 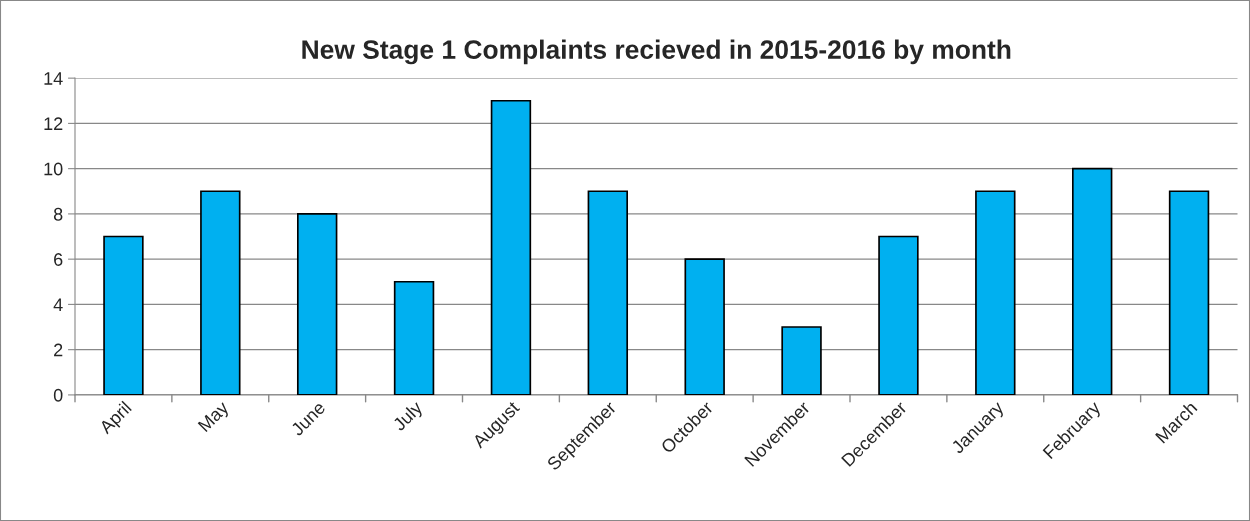 I want to click on y-tick-label: 4, so click(x=58, y=304).